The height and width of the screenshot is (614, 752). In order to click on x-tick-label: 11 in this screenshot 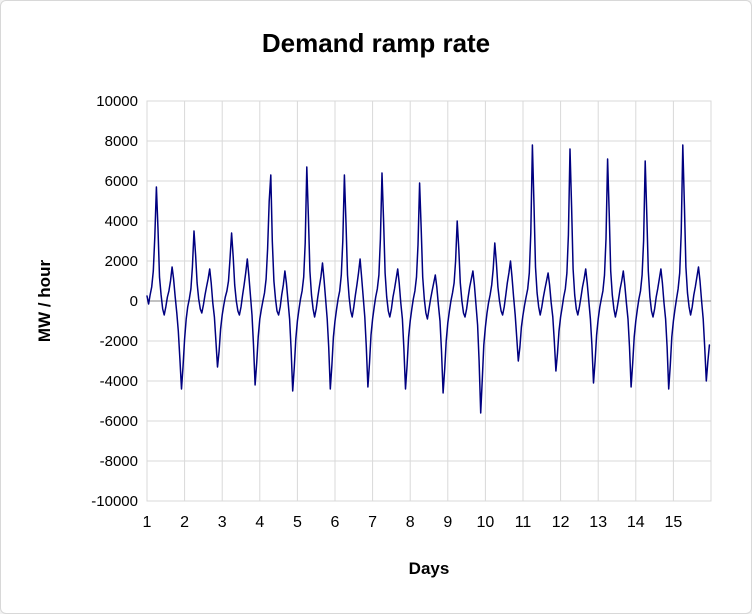, I will do `click(523, 522)`.